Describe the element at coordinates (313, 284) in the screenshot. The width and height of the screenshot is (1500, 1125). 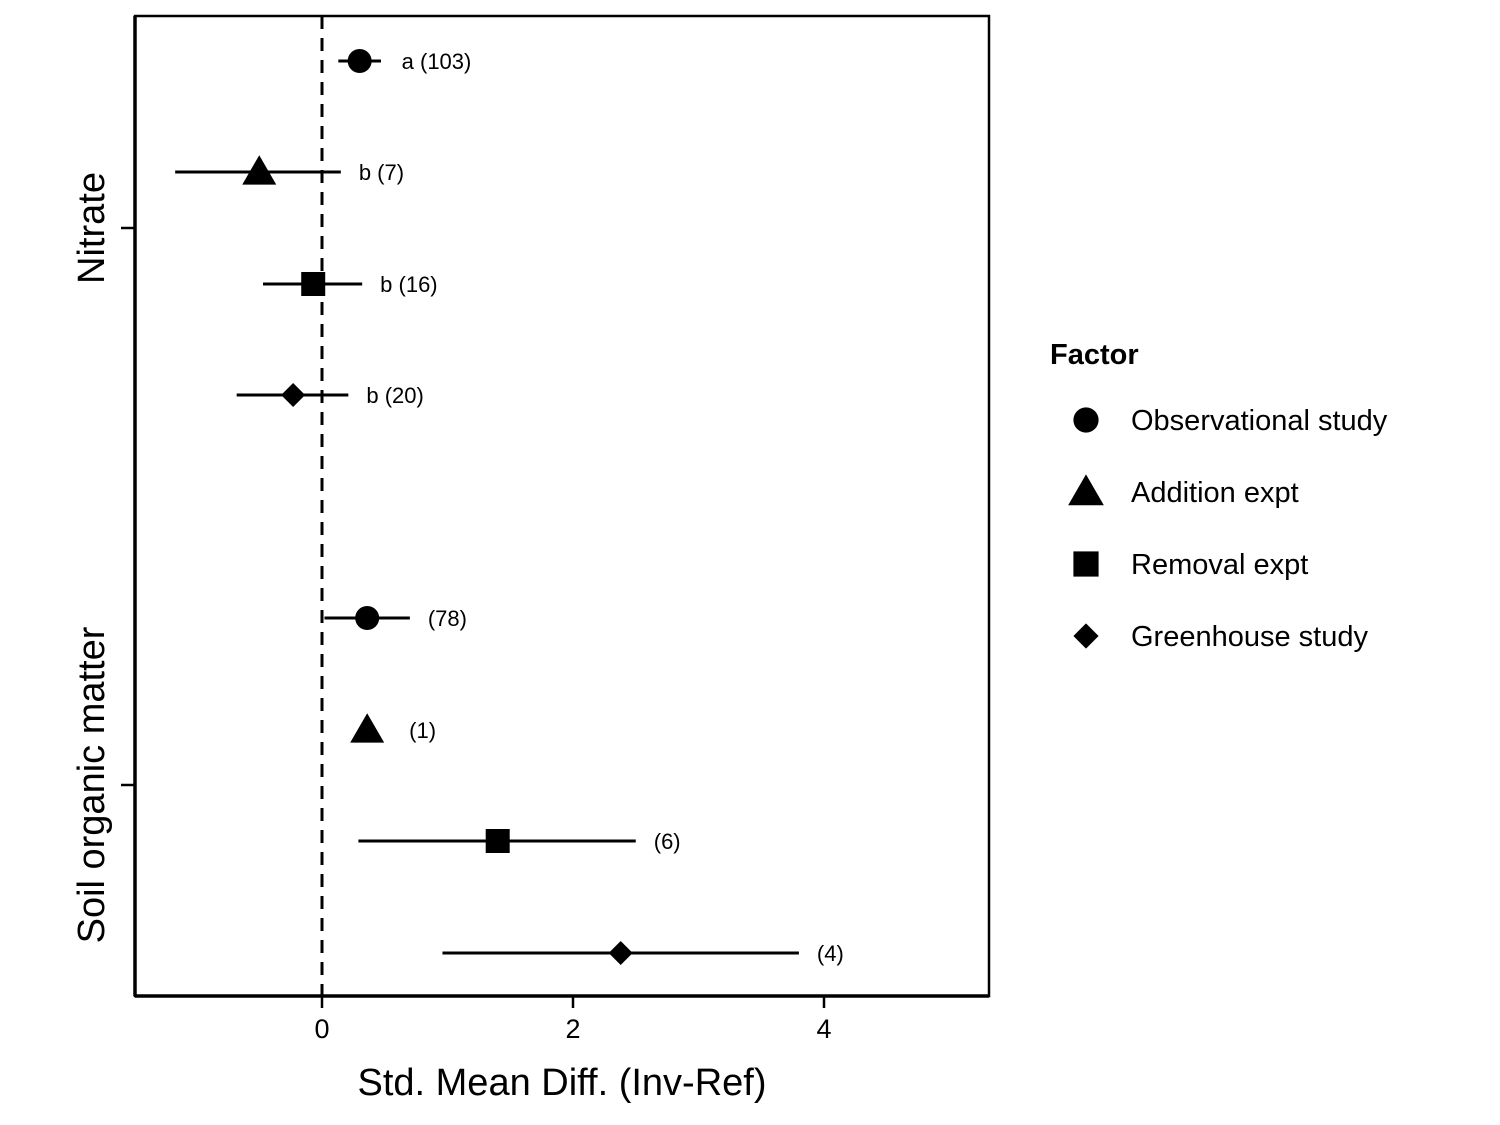
I see `point-nitrate-removal-expt` at that location.